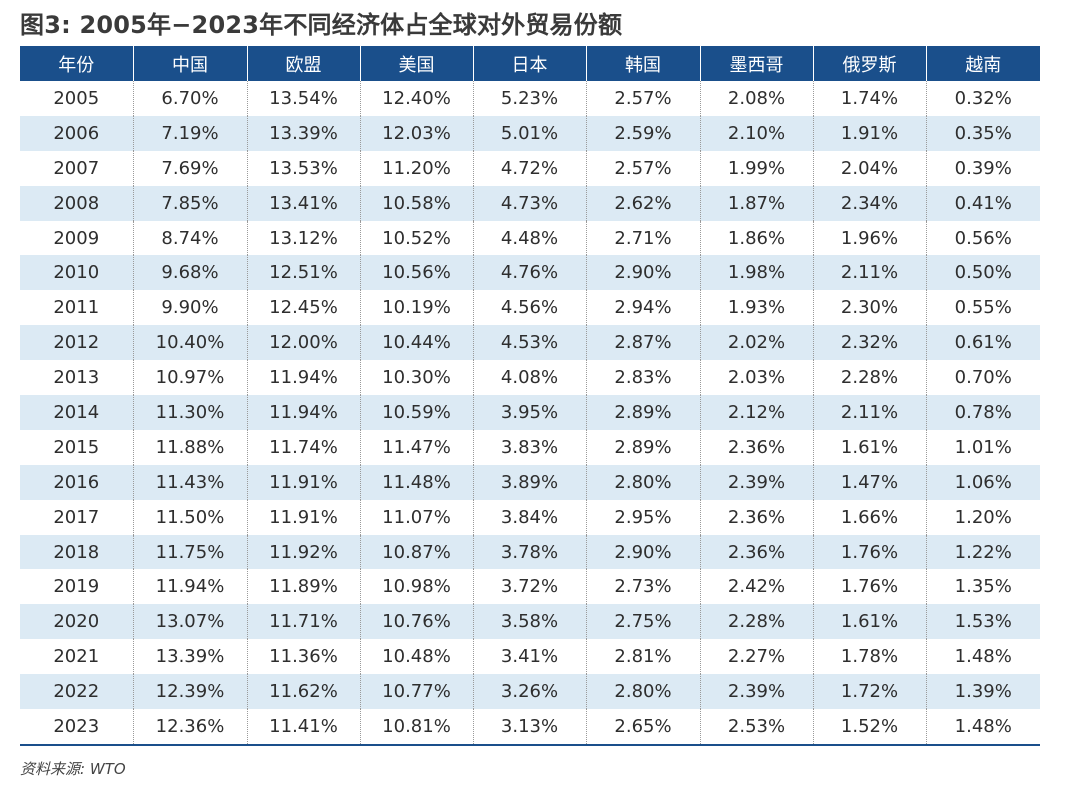 This screenshot has width=1080, height=795. Describe the element at coordinates (189, 168) in the screenshot. I see `share-cell-china: 7.69%` at that location.